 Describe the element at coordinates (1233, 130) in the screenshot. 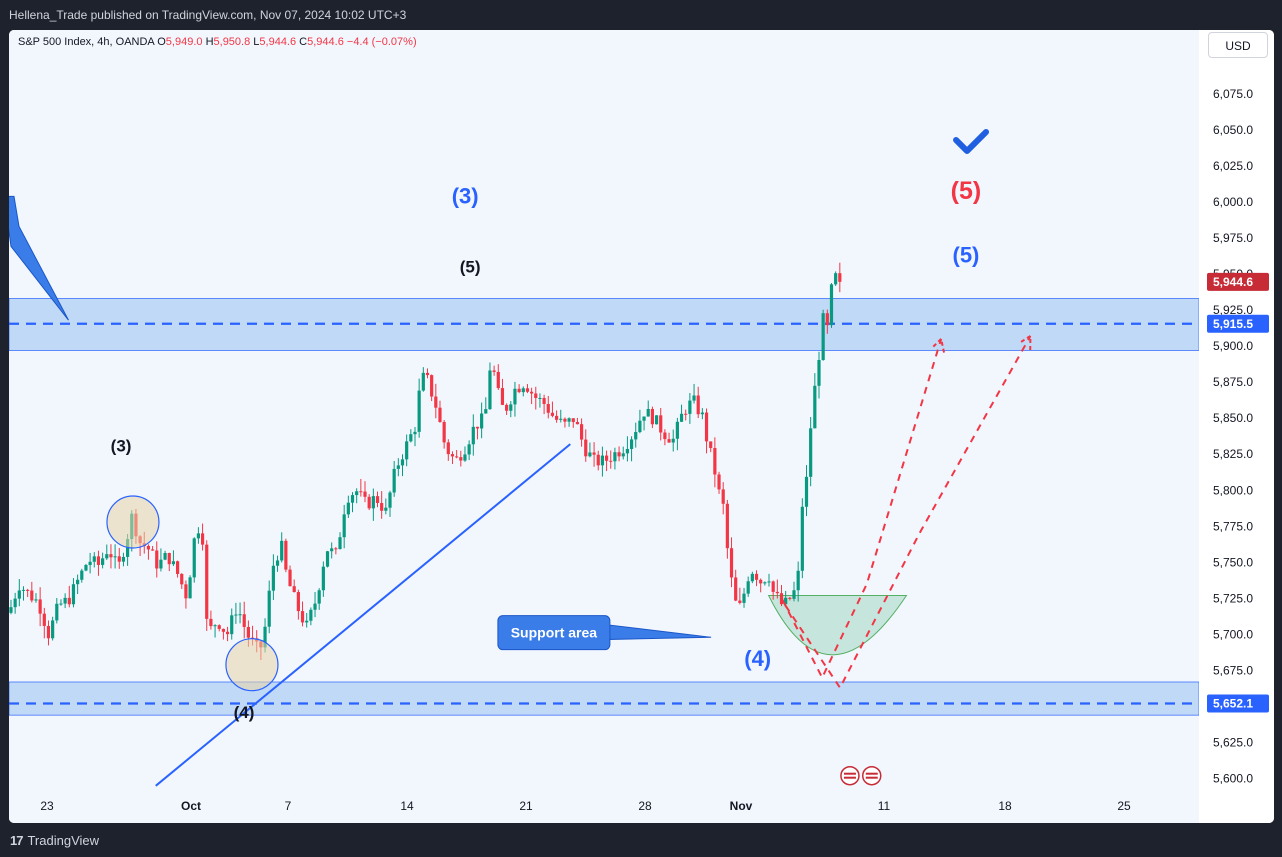

I see `price-tick-label: 6,050.0` at that location.